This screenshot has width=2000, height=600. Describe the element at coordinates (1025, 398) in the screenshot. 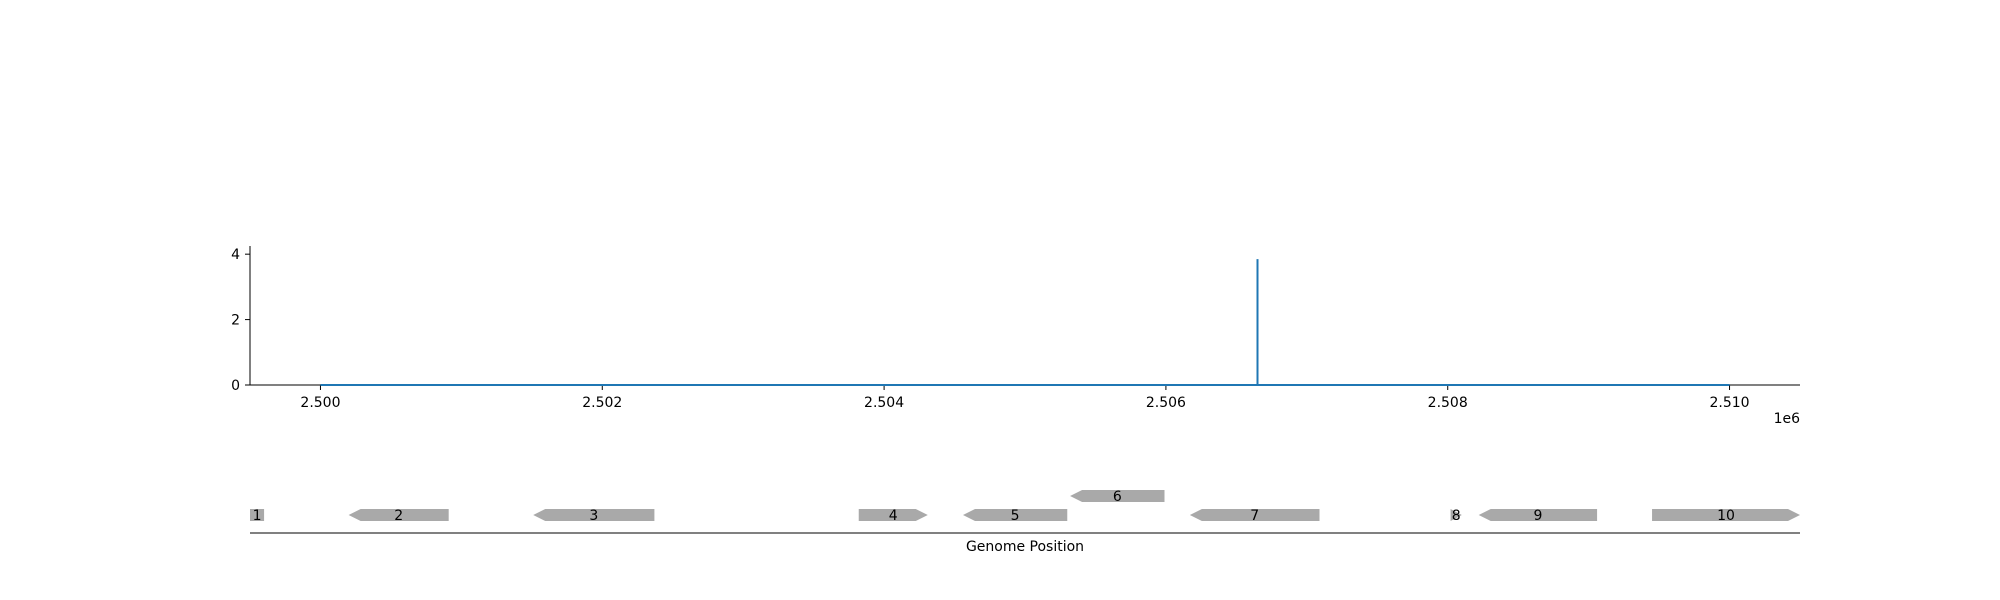

I see `coverage-x-ticks: 2.500 2.502 2.504 2.506 2.508 2.510` at that location.